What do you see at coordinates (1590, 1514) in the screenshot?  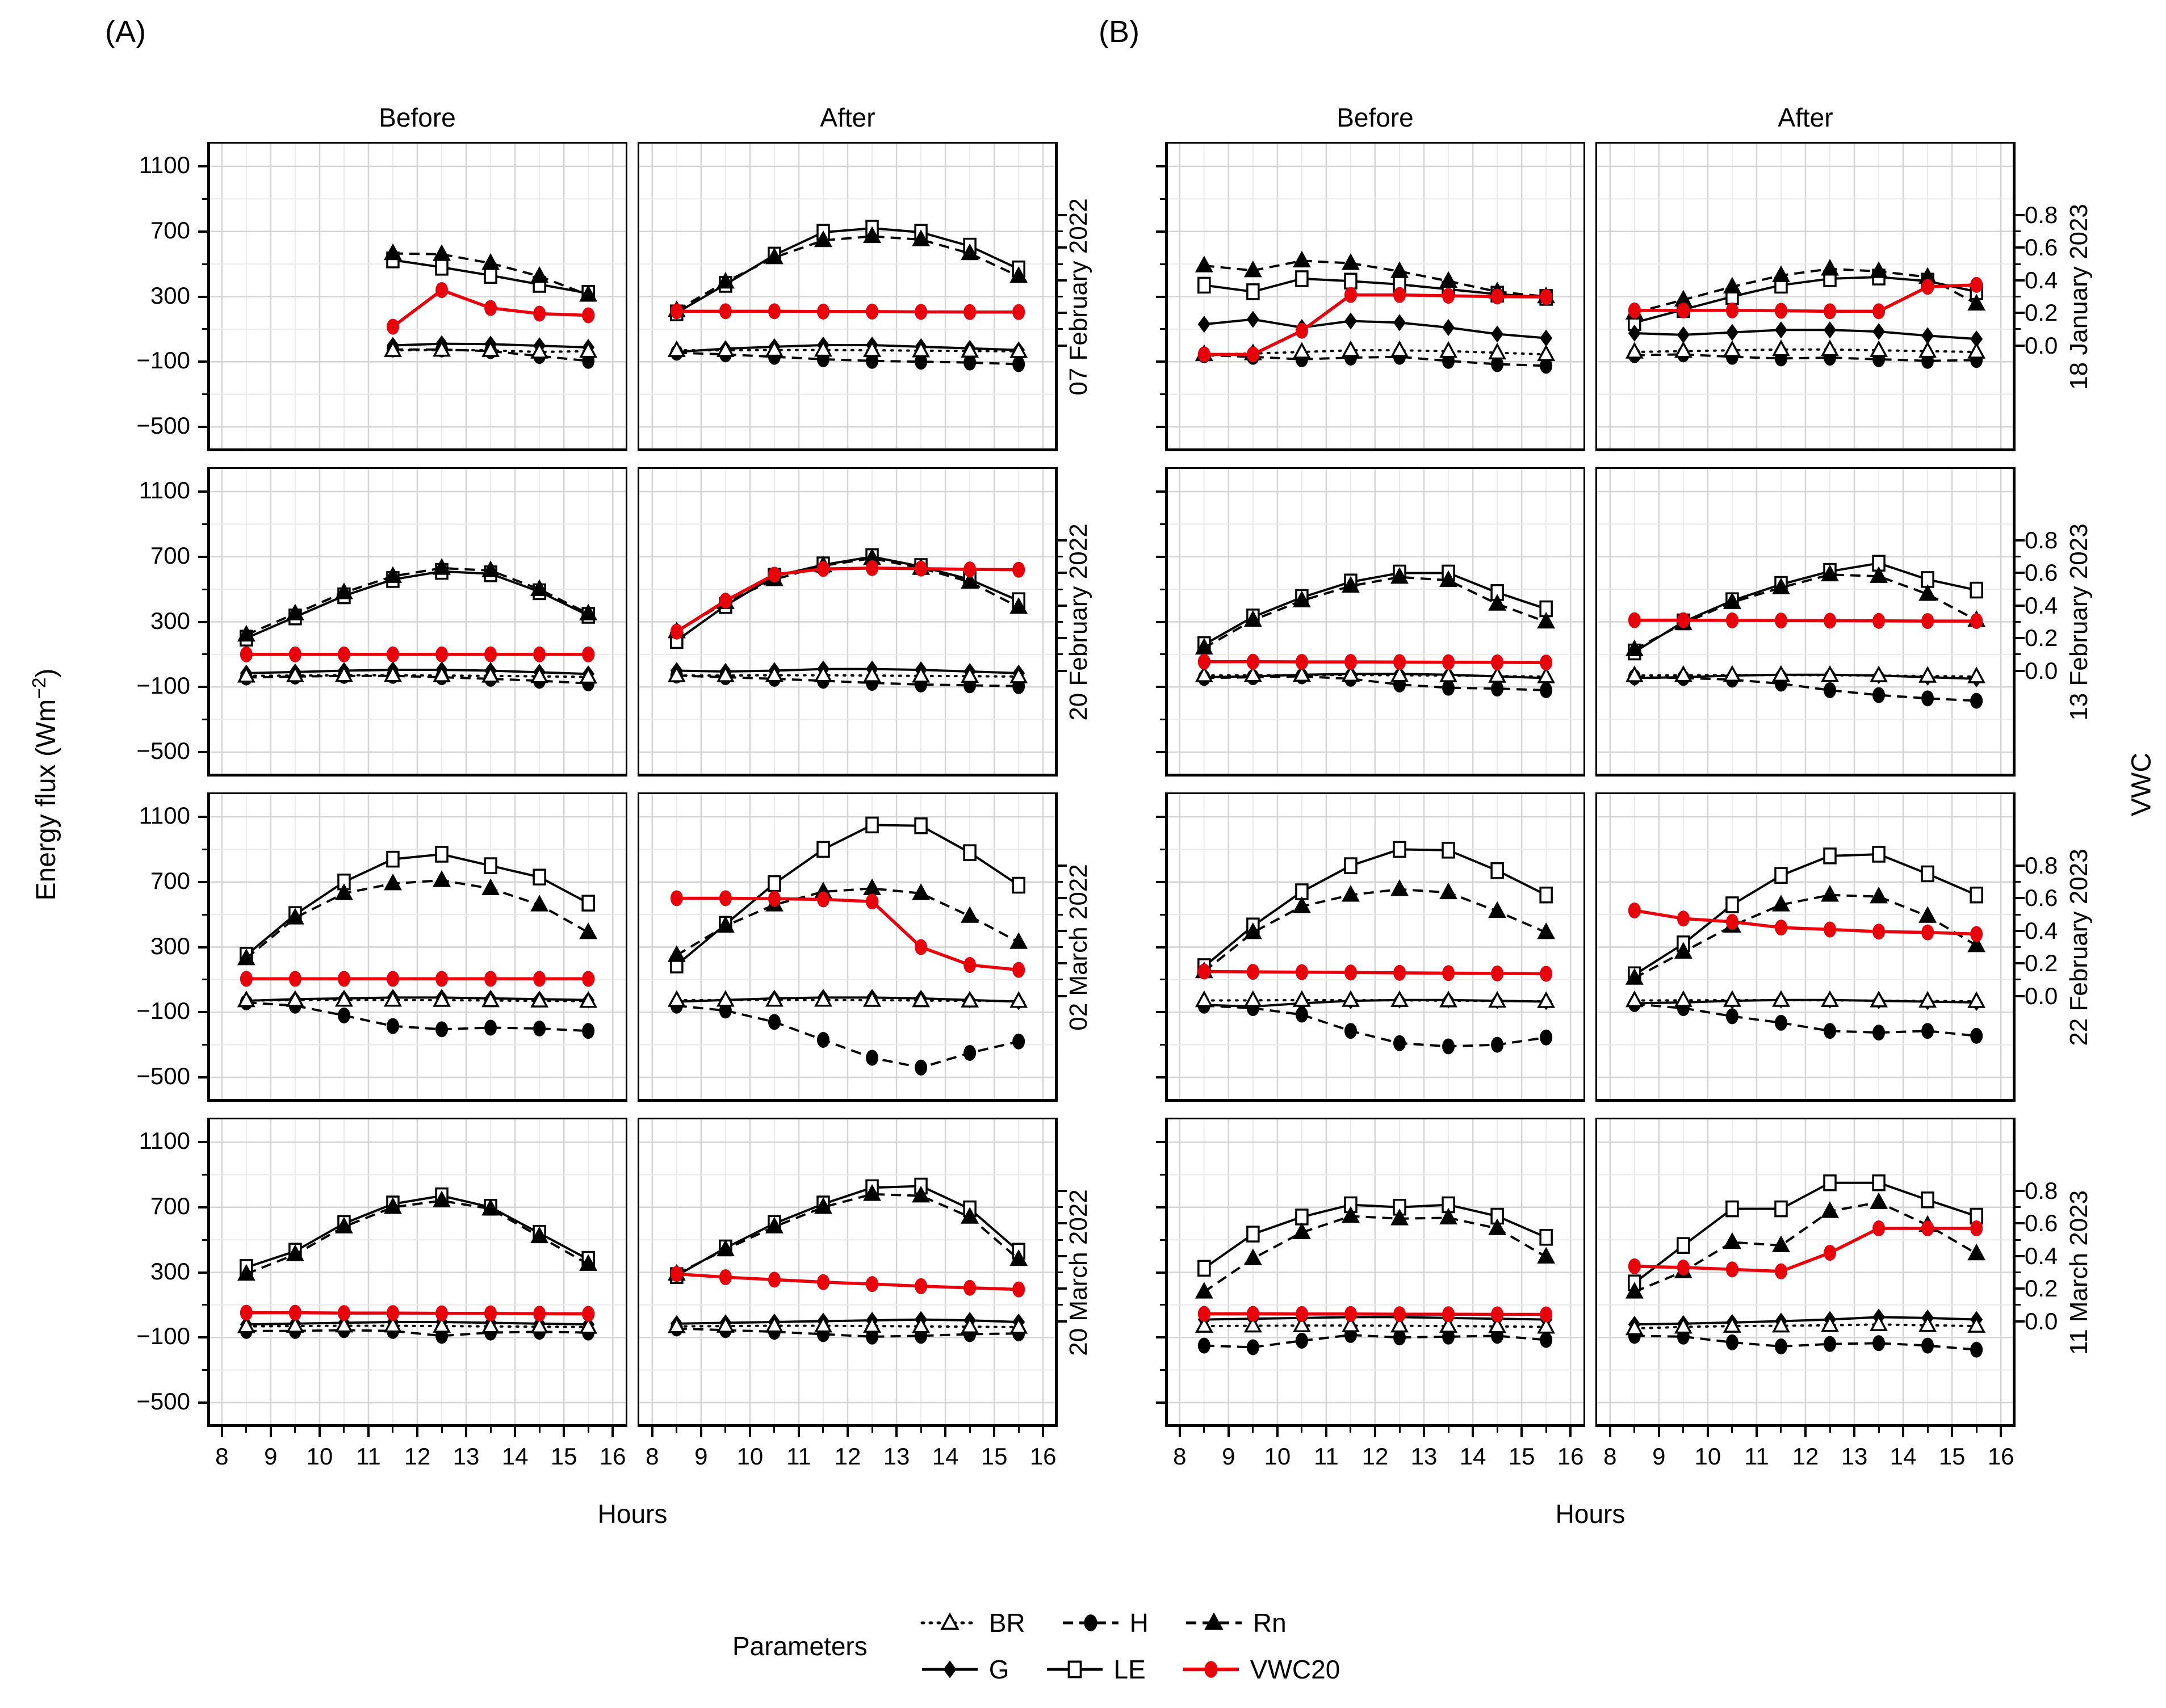 I see `x-axis-title-b: Hours` at bounding box center [1590, 1514].